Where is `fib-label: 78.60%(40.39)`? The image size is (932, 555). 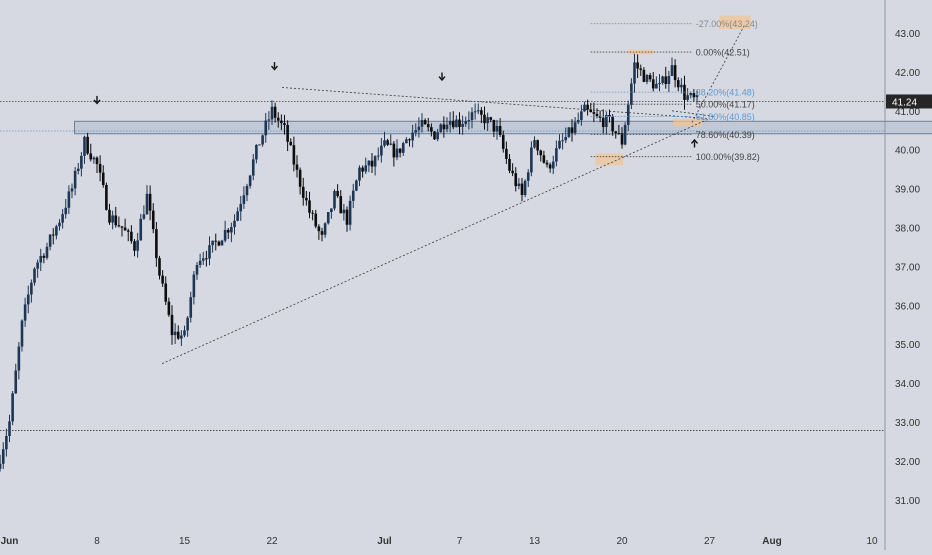 fib-label: 78.60%(40.39) is located at coordinates (725, 135).